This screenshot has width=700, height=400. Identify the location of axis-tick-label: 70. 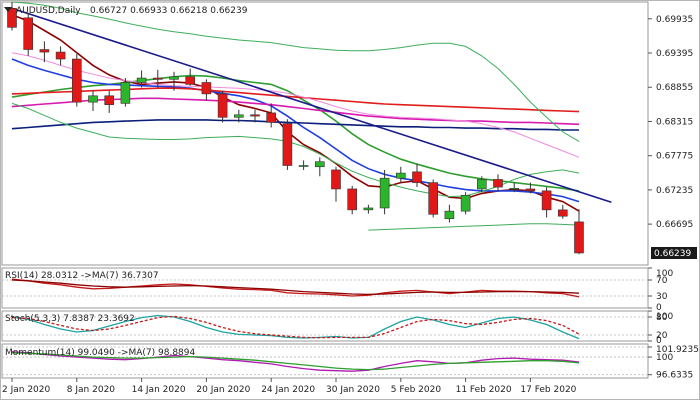
(662, 281).